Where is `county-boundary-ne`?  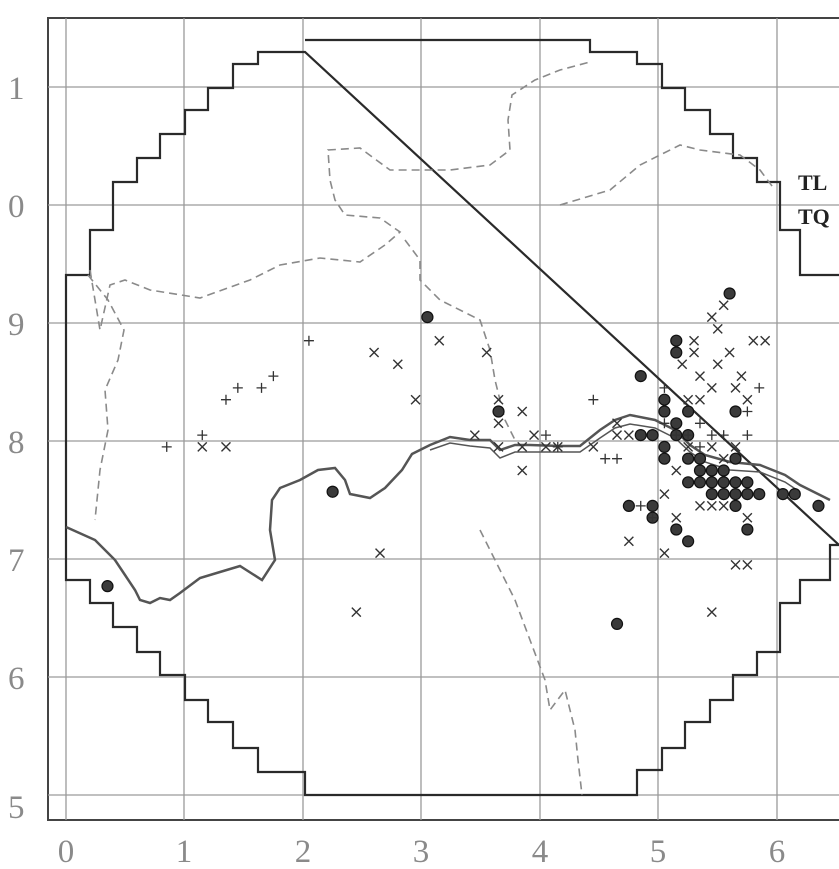
county-boundary-ne is located at coordinates (667, 175).